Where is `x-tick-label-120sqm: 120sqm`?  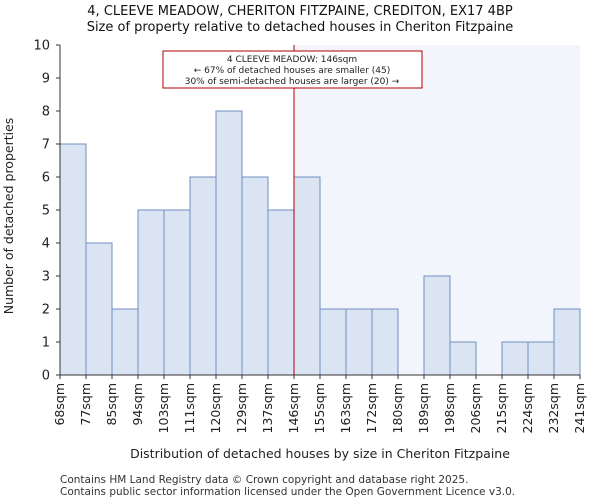 x-tick-label-120sqm: 120sqm is located at coordinates (215, 408).